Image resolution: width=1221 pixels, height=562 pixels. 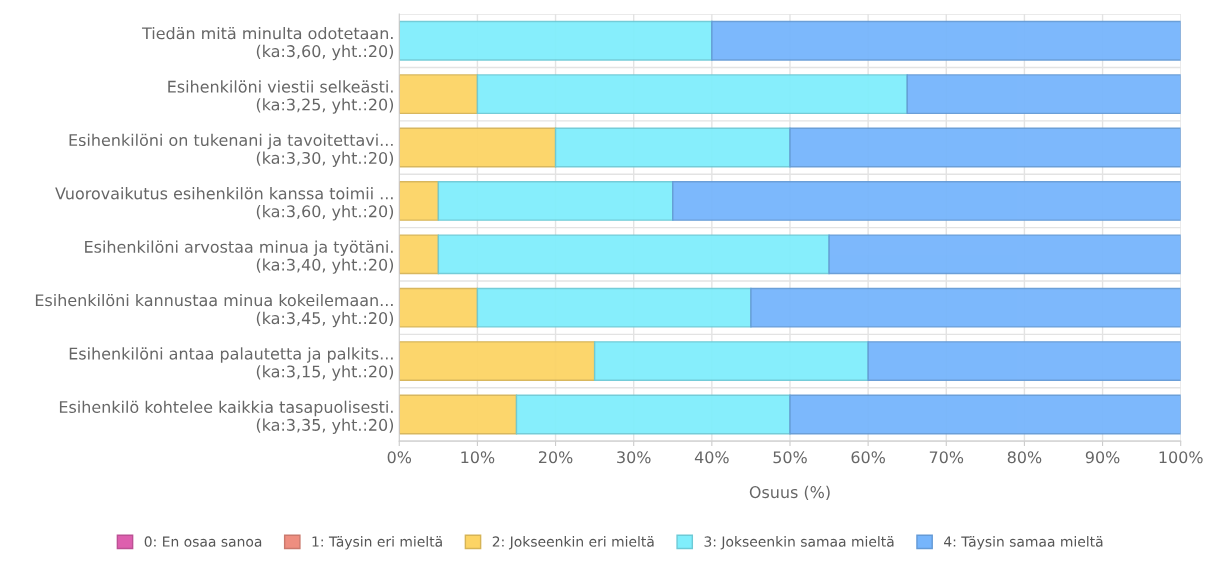 What do you see at coordinates (1102, 457) in the screenshot?
I see `x-tick-label: 90%` at bounding box center [1102, 457].